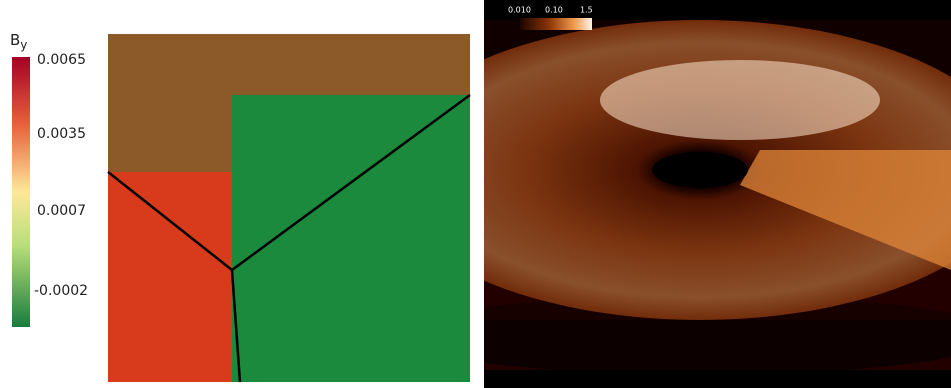  Describe the element at coordinates (61, 211) in the screenshot. I see `colorbar-label: 0.0007` at that location.